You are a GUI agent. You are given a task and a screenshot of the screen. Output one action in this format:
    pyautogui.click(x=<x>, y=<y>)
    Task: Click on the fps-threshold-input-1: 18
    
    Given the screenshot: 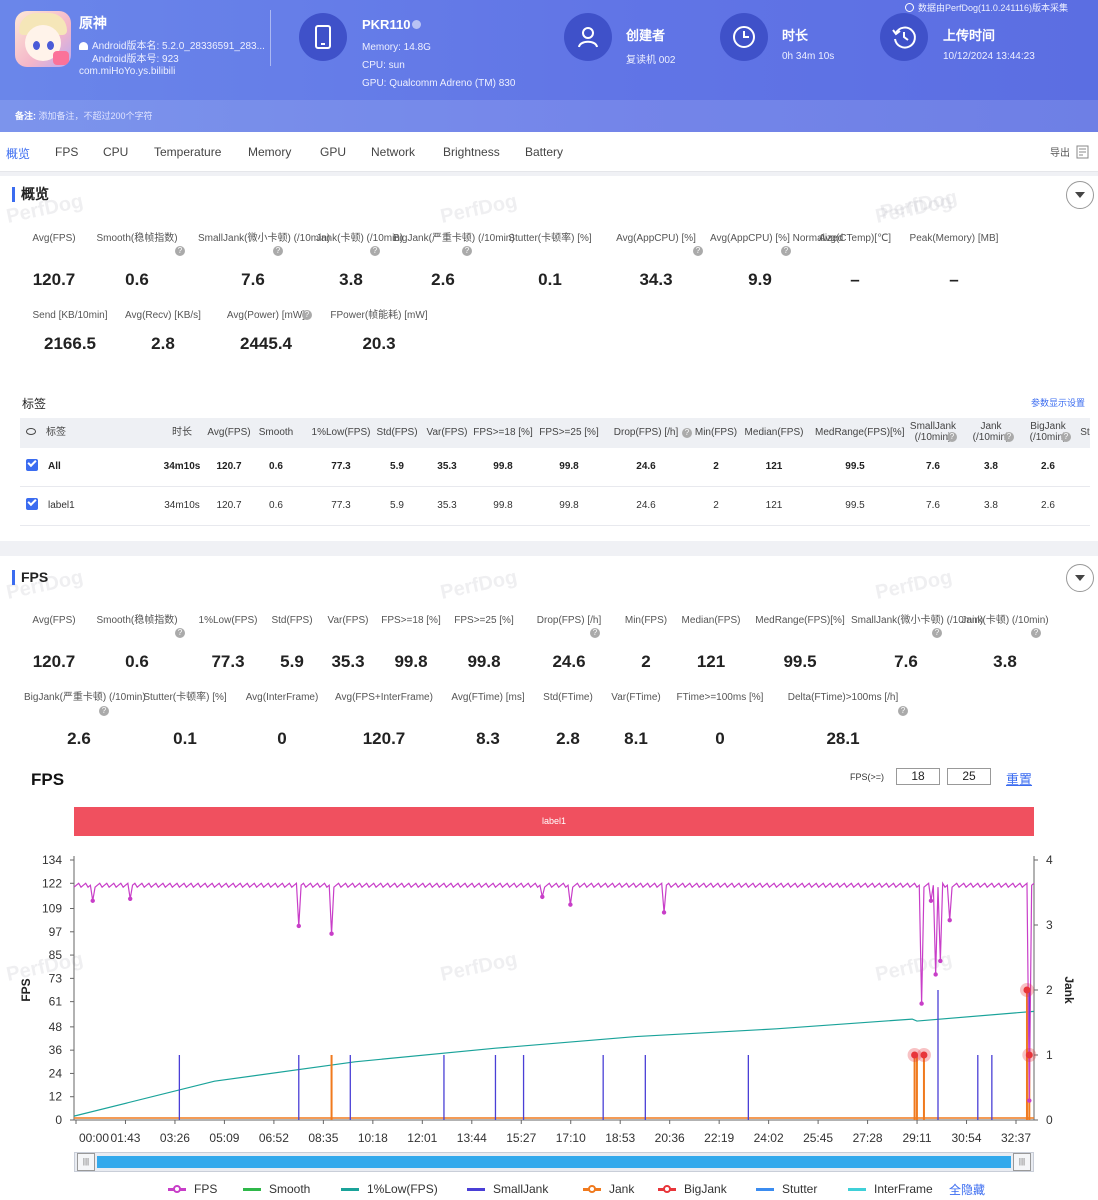 What is the action you would take?
    pyautogui.click(x=918, y=776)
    